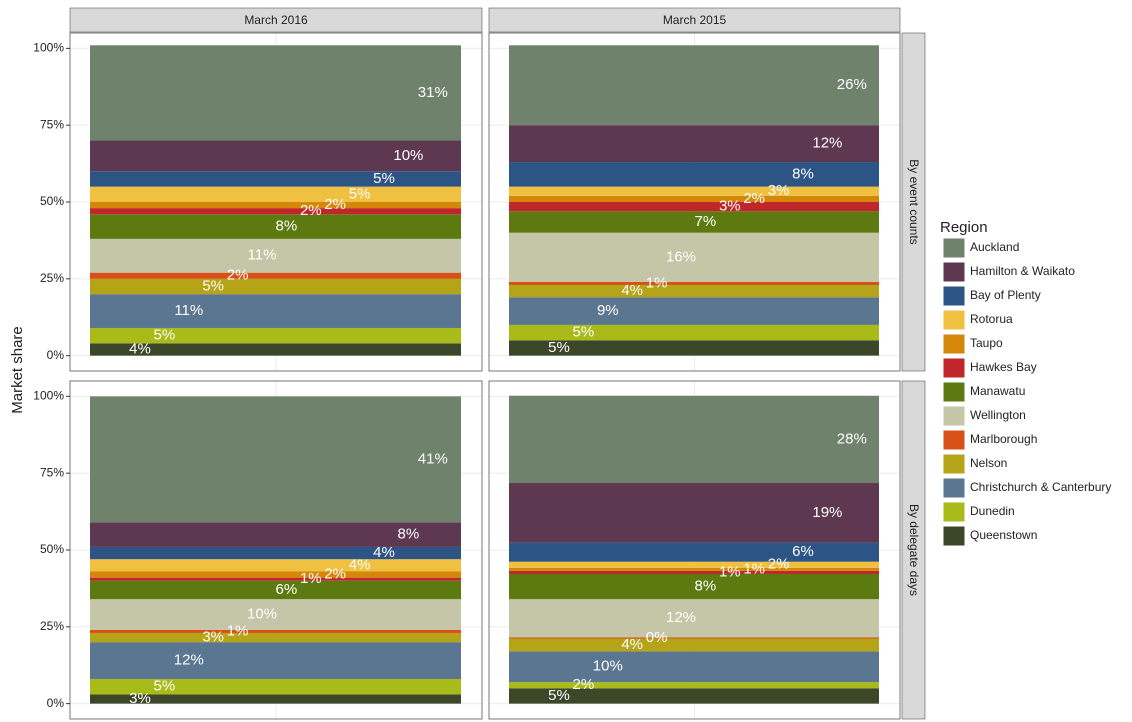 Image resolution: width=1132 pixels, height=722 pixels. Describe the element at coordinates (998, 415) in the screenshot. I see `legend-label: Wellington` at that location.